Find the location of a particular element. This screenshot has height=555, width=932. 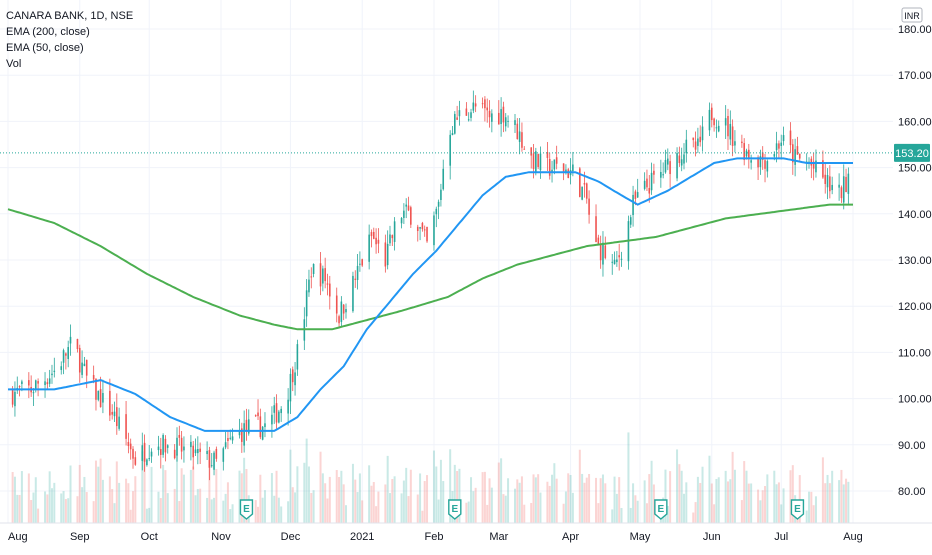

price-tick-label: 120.00 is located at coordinates (915, 307).